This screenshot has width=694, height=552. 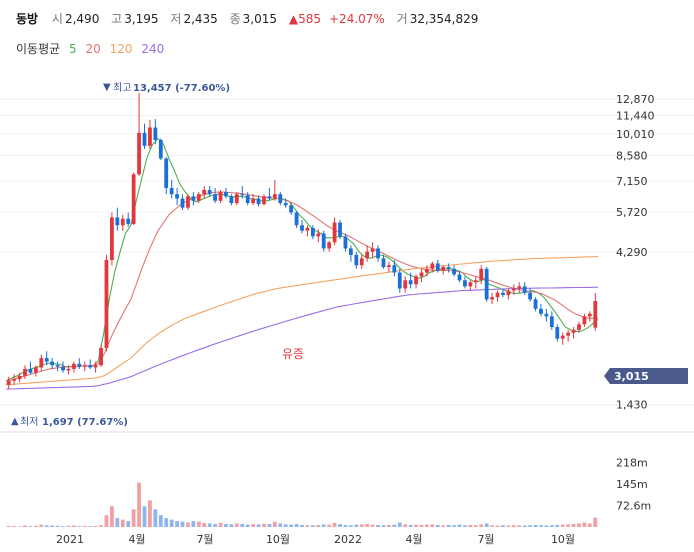 What do you see at coordinates (357, 19) in the screenshot?
I see `change-percent: +24.07%` at bounding box center [357, 19].